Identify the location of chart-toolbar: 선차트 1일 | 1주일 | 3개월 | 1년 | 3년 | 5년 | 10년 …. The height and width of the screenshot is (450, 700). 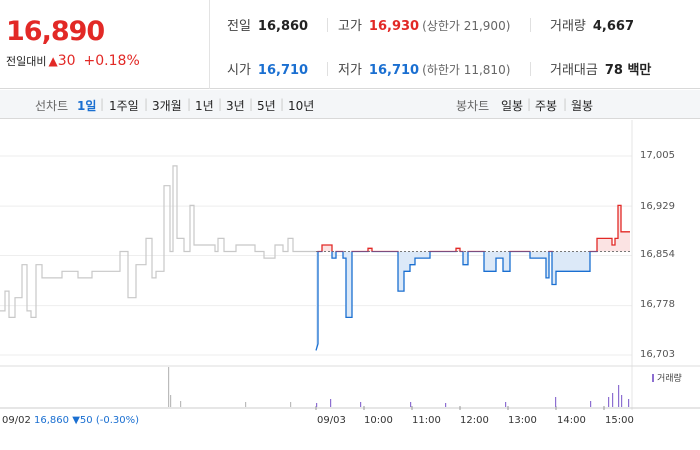
(350, 104).